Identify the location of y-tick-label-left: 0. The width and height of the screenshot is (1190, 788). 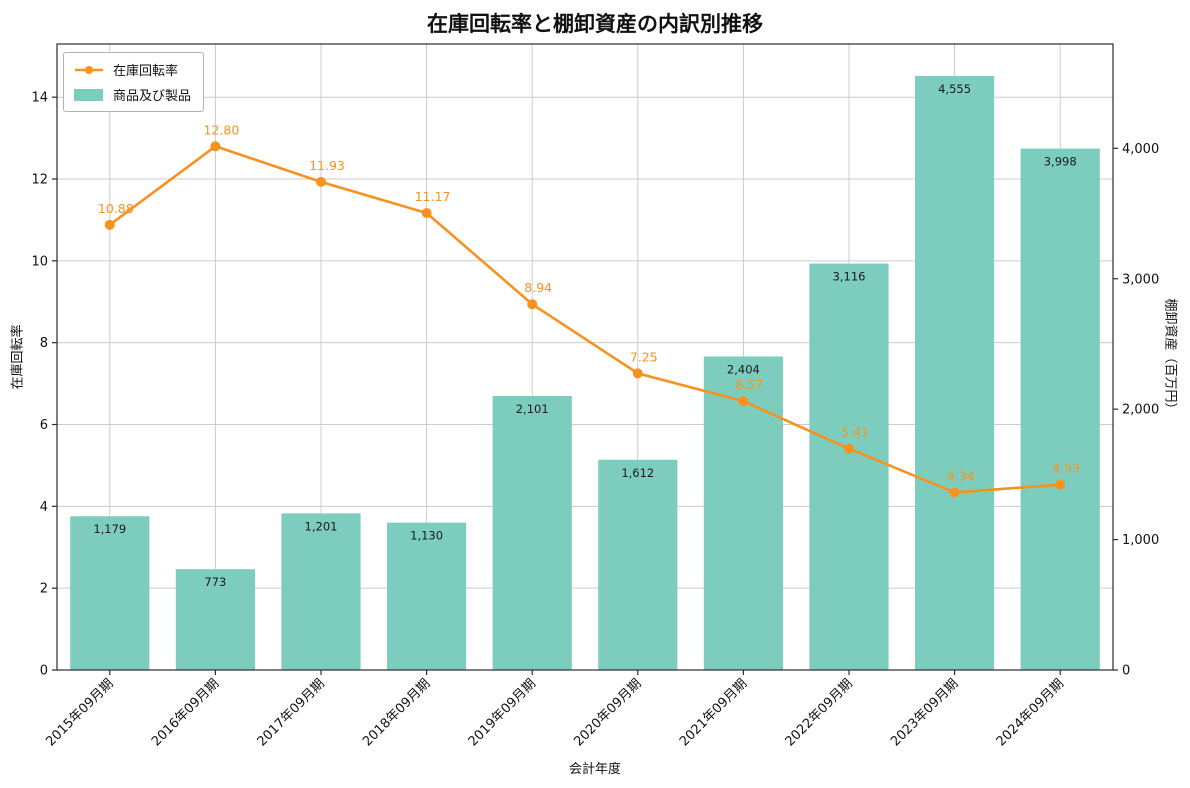
(44, 671).